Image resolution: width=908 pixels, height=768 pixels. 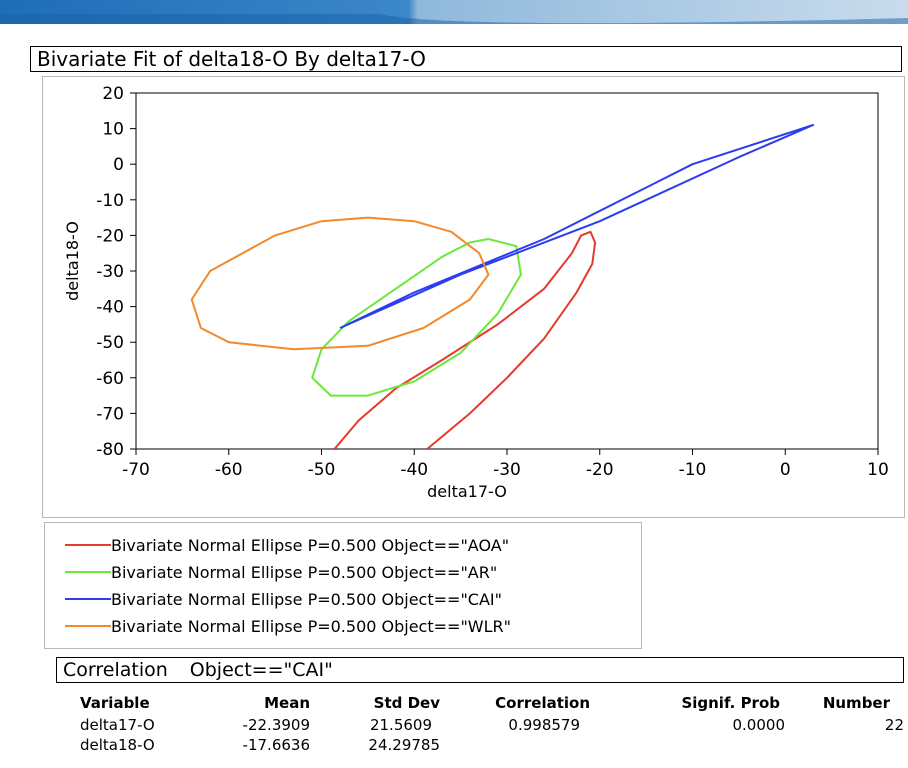 What do you see at coordinates (878, 470) in the screenshot?
I see `x-tick-label: 10` at bounding box center [878, 470].